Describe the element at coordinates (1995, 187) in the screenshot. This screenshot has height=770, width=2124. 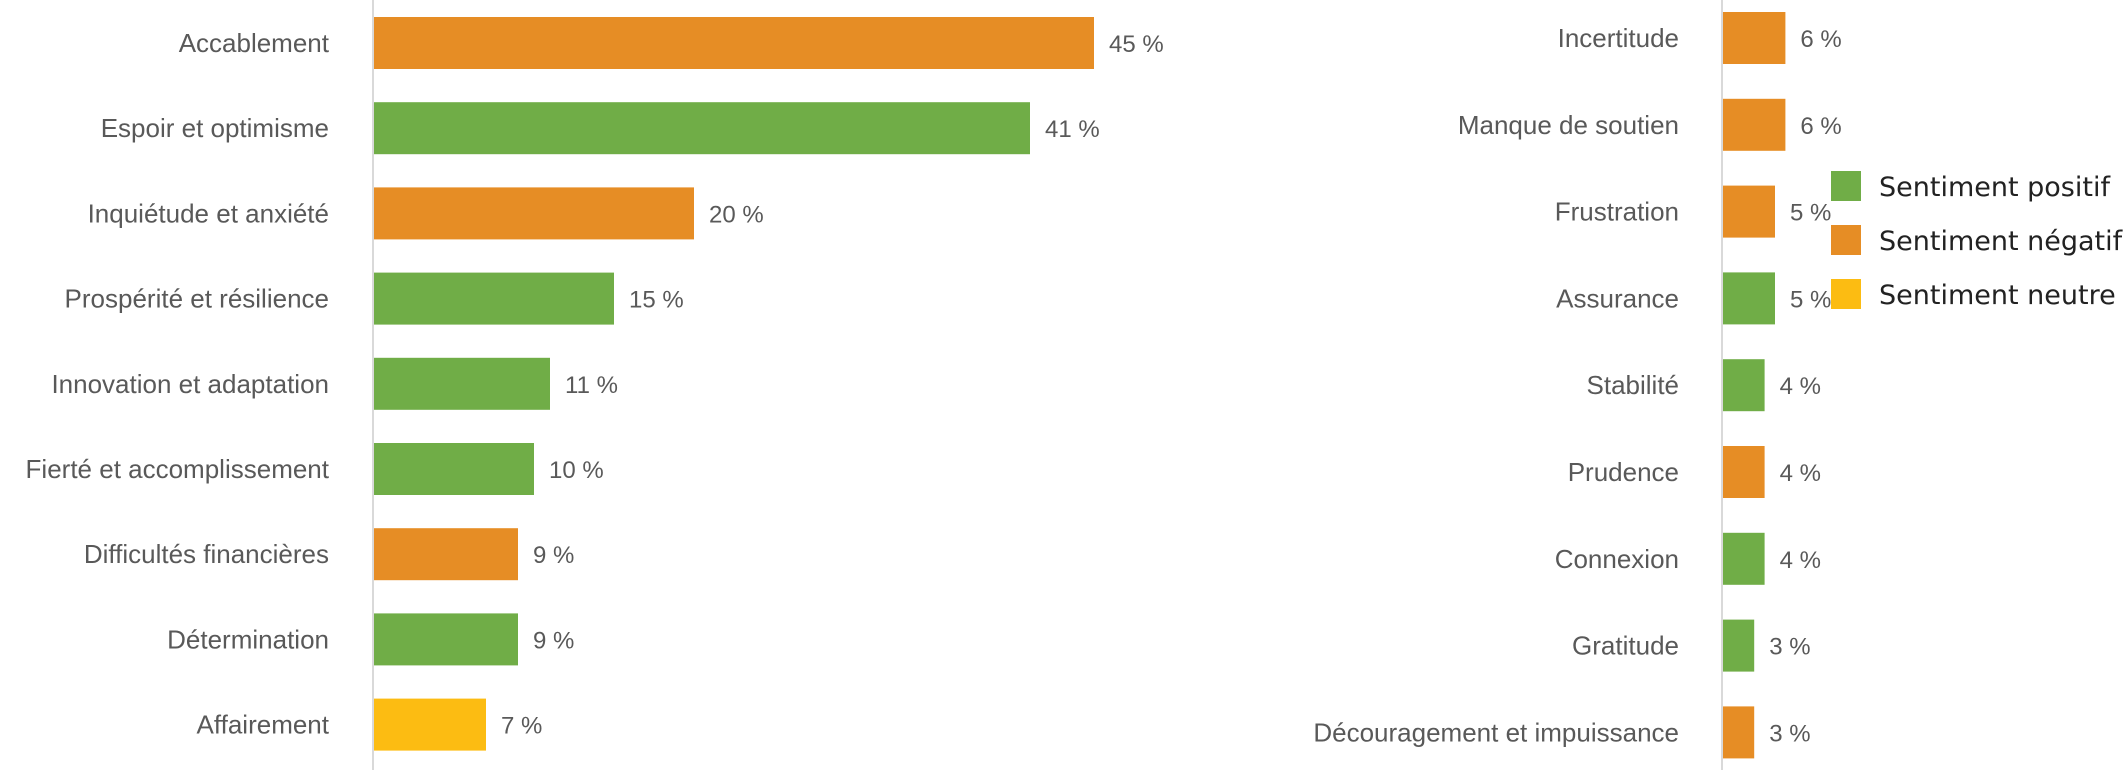
I see `legend-label-positive: Sentiment positif` at that location.